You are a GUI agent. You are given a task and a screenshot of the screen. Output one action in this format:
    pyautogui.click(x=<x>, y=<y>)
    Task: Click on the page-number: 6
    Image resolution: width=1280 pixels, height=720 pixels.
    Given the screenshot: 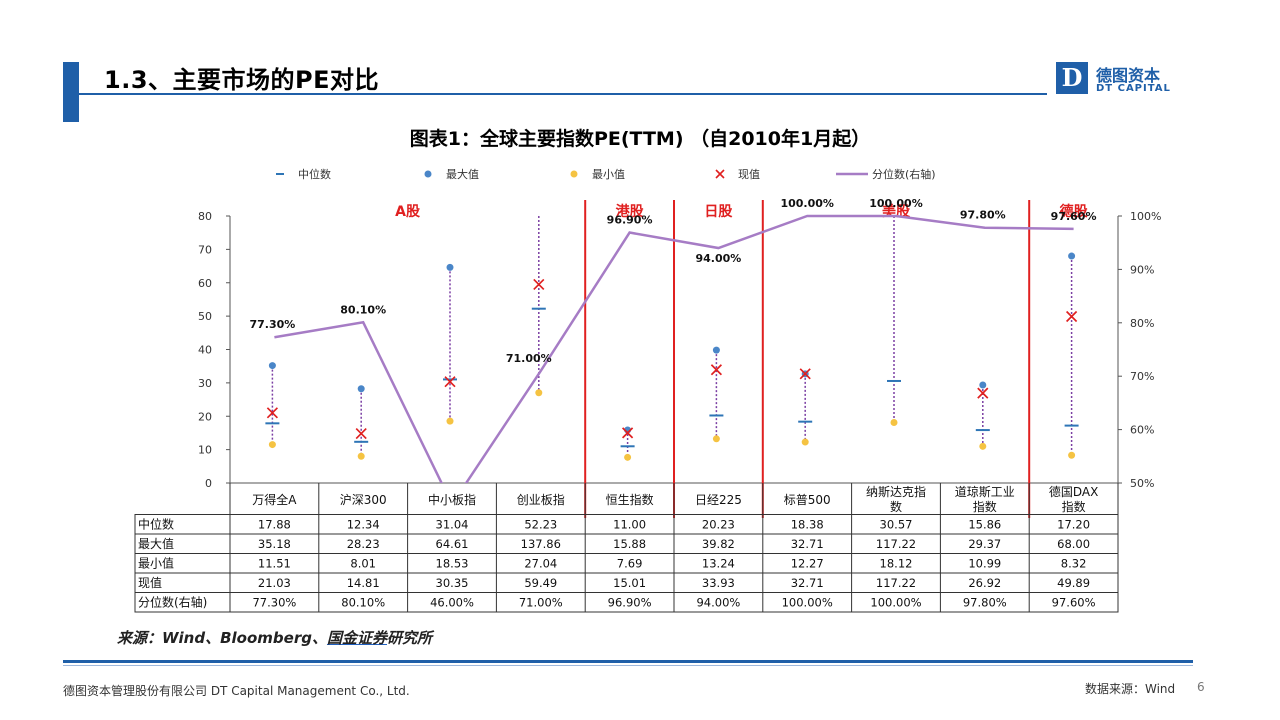 What is the action you would take?
    pyautogui.click(x=1201, y=687)
    